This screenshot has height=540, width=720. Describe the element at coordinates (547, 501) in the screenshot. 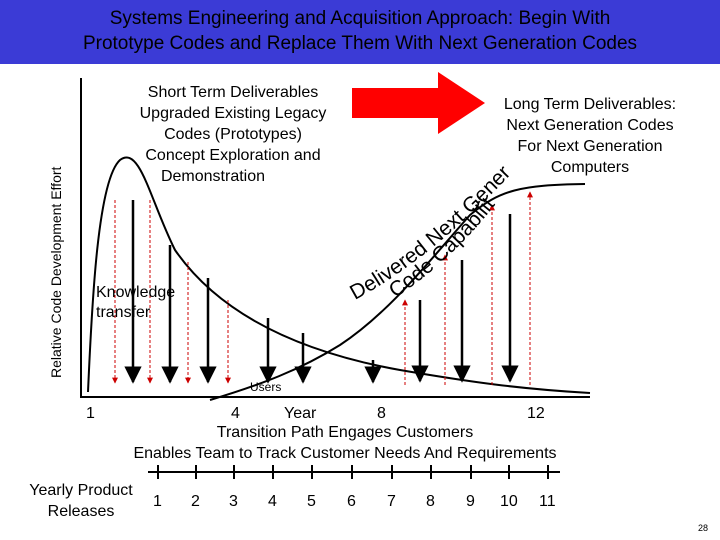

I see `release-number: 11` at that location.